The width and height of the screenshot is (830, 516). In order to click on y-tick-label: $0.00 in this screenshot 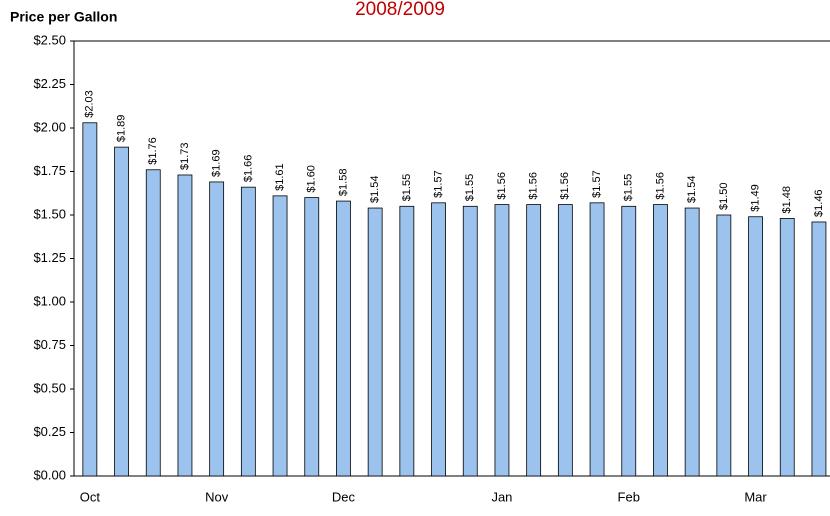, I will do `click(49, 474)`.